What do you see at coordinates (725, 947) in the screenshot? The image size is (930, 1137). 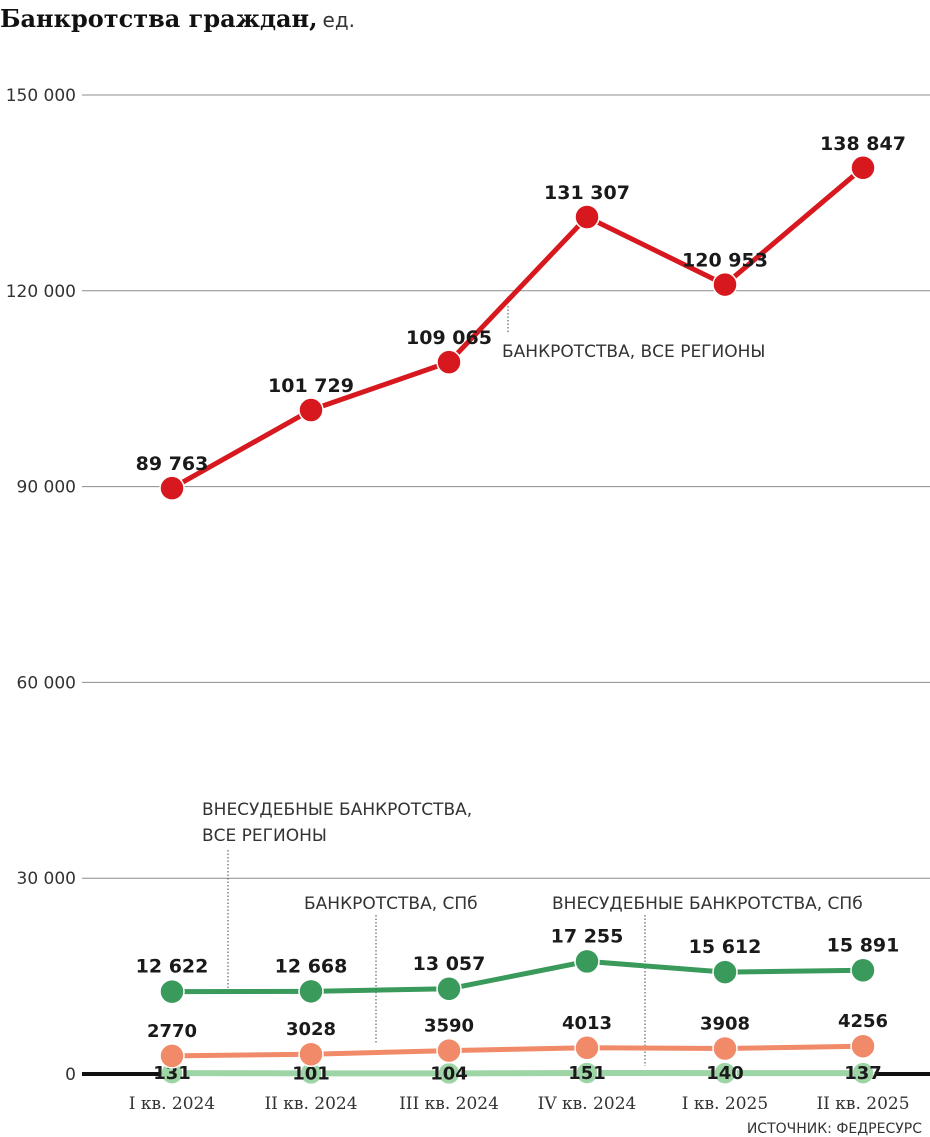 I see `data-label-out-of-court-all: 15 612` at bounding box center [725, 947].